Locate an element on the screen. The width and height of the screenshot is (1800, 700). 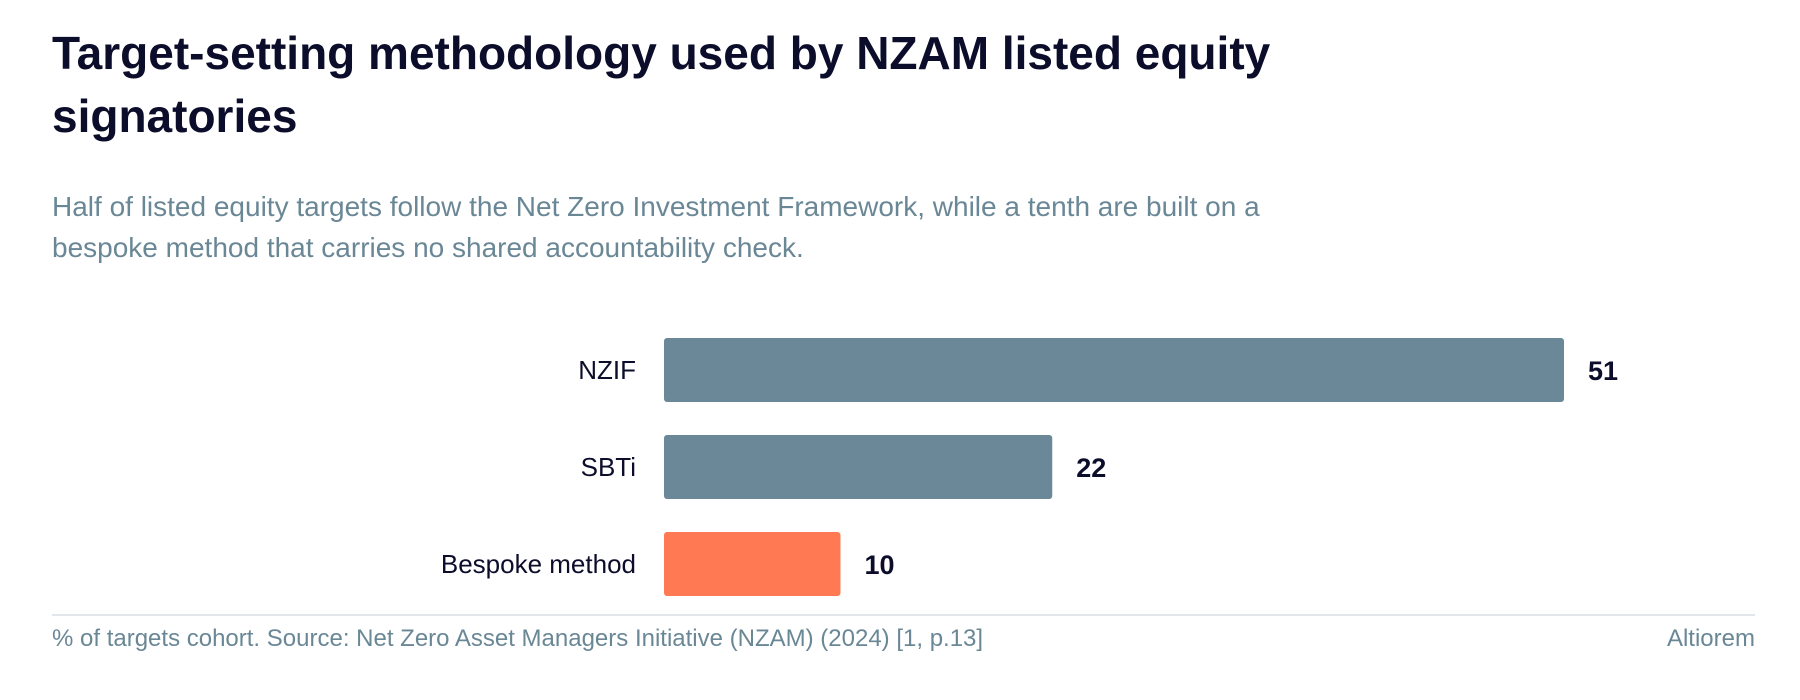
category-label-nzif: NZIF is located at coordinates (607, 370).